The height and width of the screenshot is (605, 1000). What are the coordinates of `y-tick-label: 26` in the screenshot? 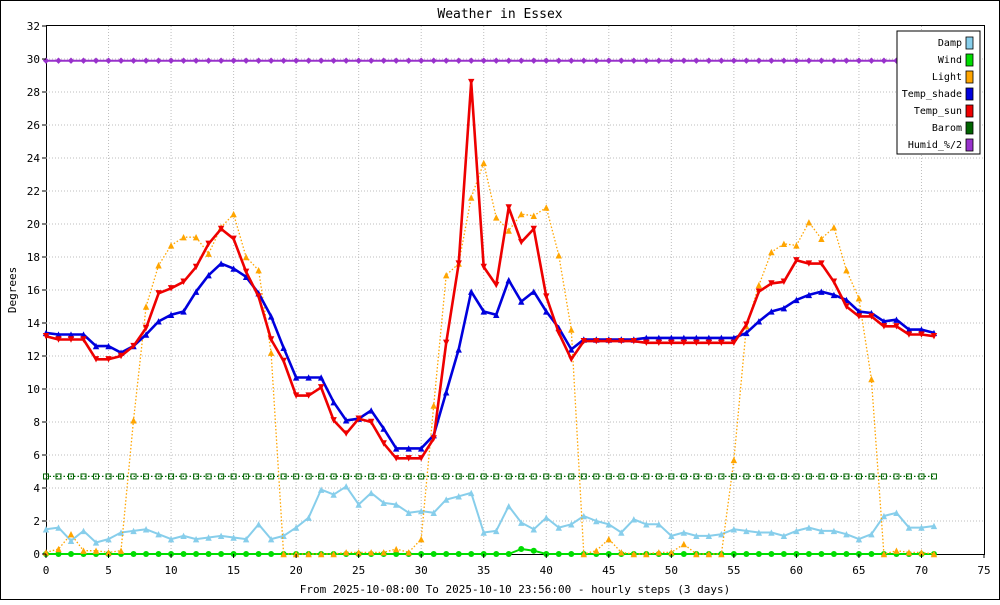 It's located at (33, 125).